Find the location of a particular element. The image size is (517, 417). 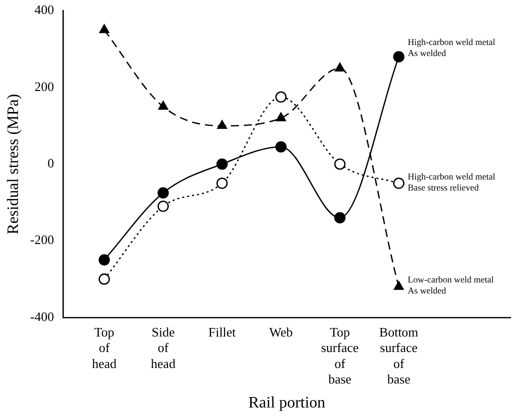

x-tick-label: Web is located at coordinates (281, 332).